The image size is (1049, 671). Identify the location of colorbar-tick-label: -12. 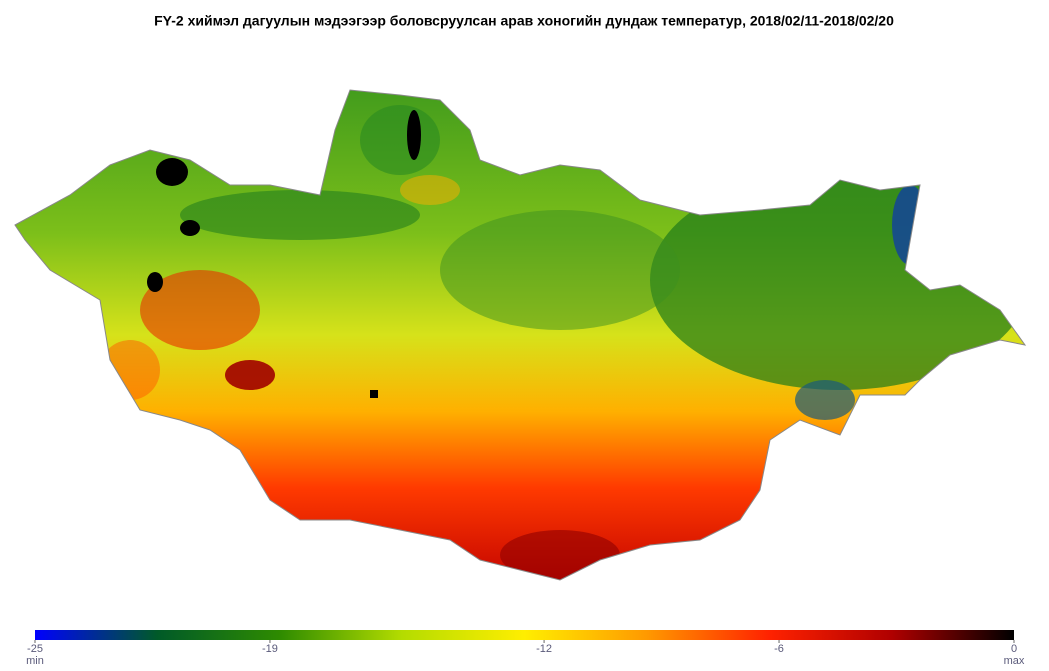
(544, 649).